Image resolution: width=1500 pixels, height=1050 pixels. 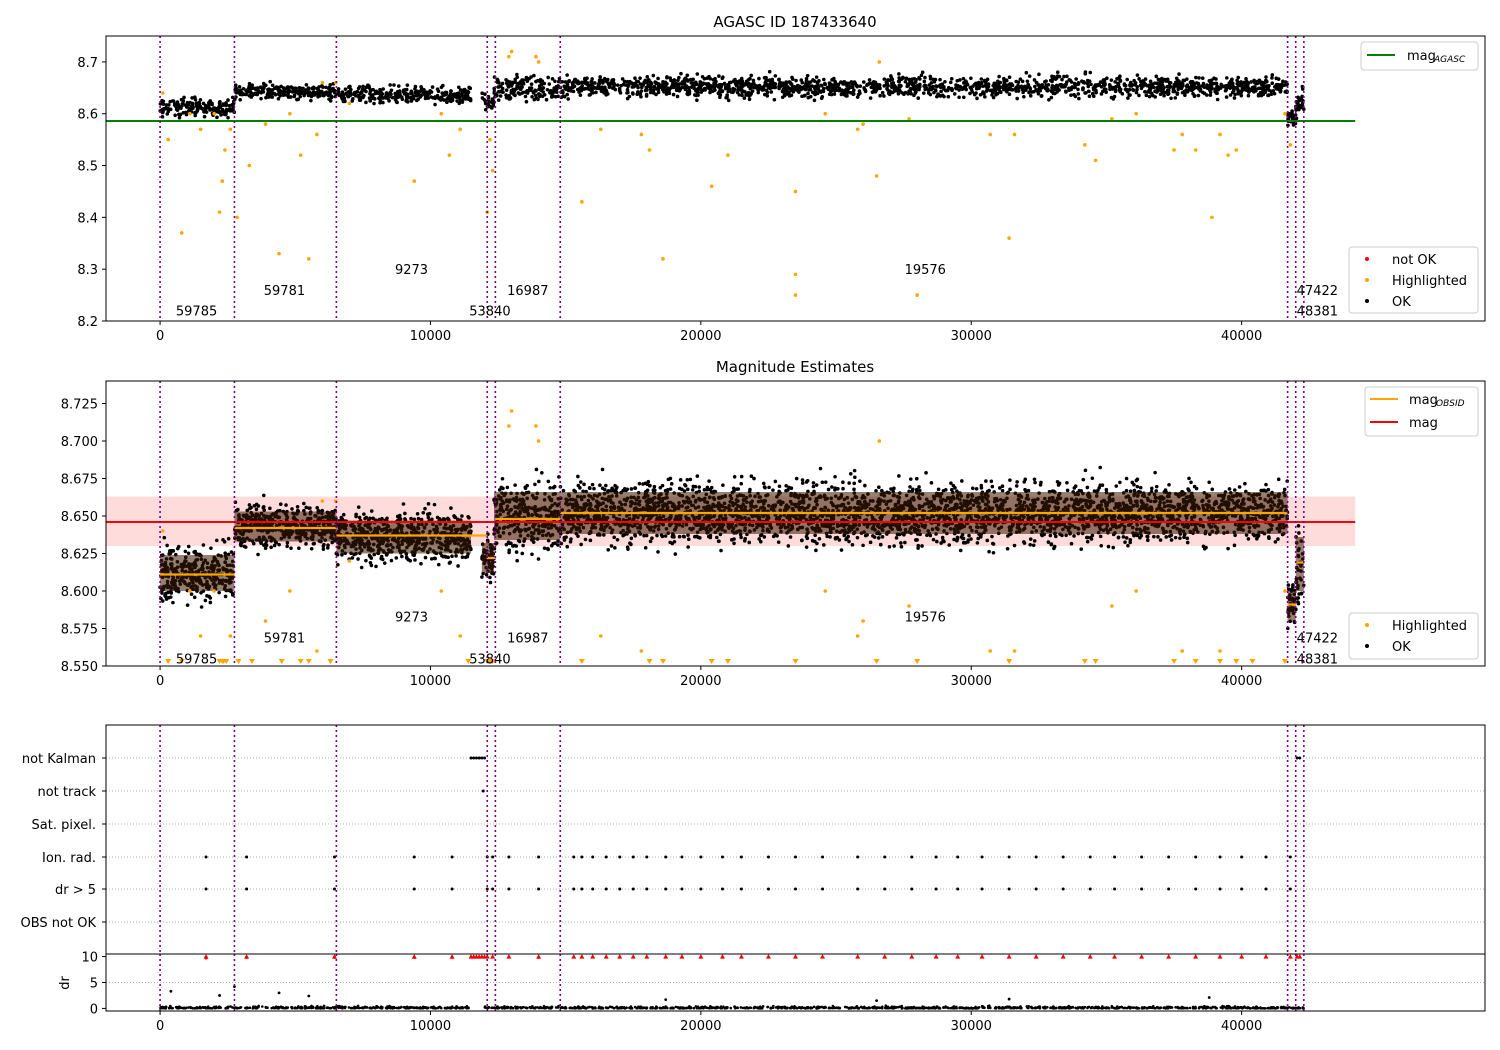 What do you see at coordinates (925, 270) in the screenshot?
I see `obsid-label: 19576` at bounding box center [925, 270].